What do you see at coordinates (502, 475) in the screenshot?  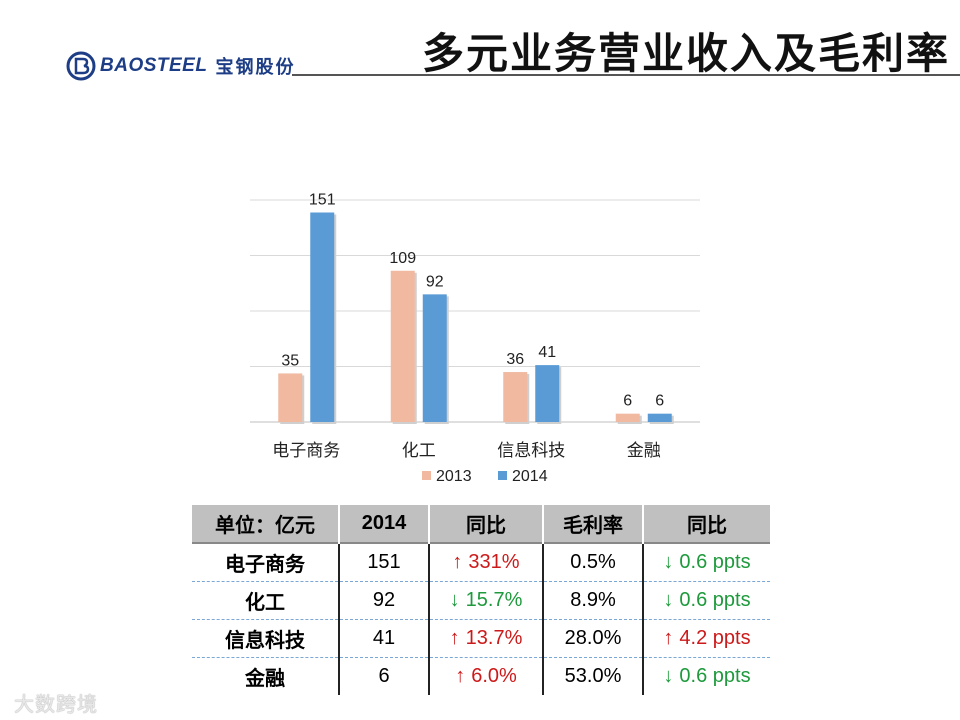 I see `legend-swatch-2014` at bounding box center [502, 475].